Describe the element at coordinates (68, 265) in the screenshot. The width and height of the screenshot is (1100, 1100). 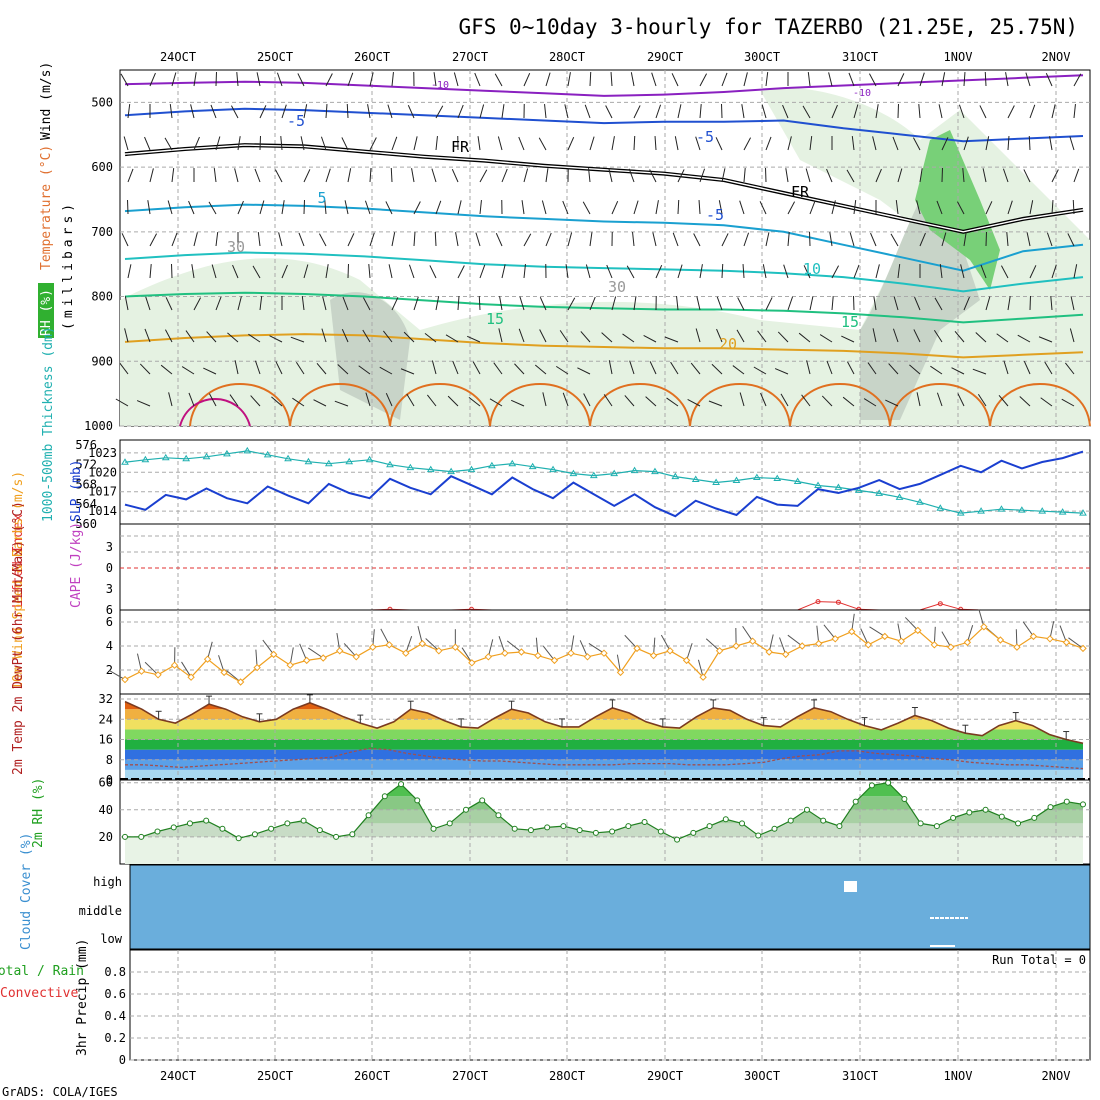
I see `millibars-label: (millibars)` at that location.